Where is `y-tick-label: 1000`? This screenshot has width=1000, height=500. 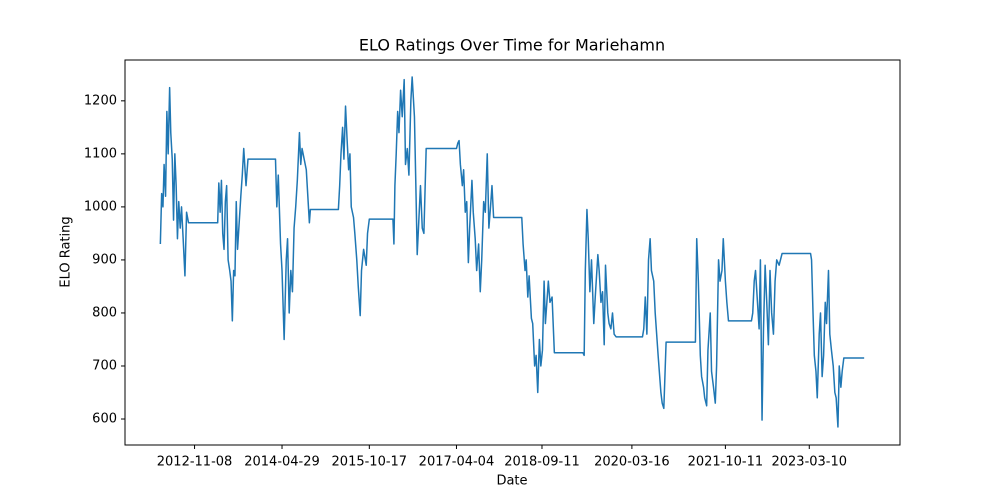 y-tick-label: 1000 is located at coordinates (100, 206).